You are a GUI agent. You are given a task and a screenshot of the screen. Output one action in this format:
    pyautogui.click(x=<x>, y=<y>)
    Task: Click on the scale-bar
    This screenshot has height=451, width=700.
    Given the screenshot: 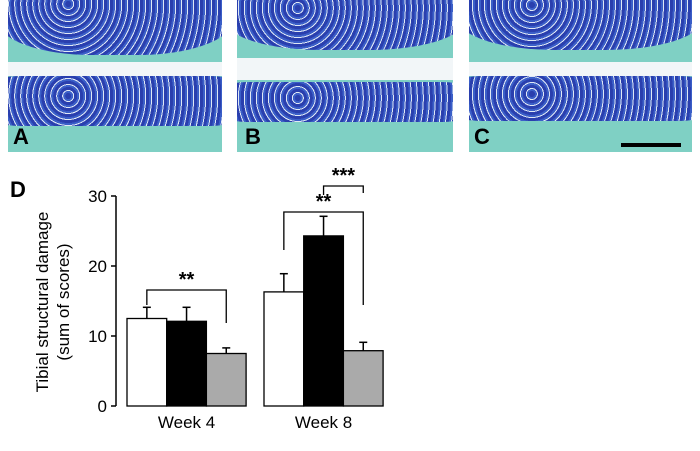 What is the action you would take?
    pyautogui.click(x=651, y=145)
    